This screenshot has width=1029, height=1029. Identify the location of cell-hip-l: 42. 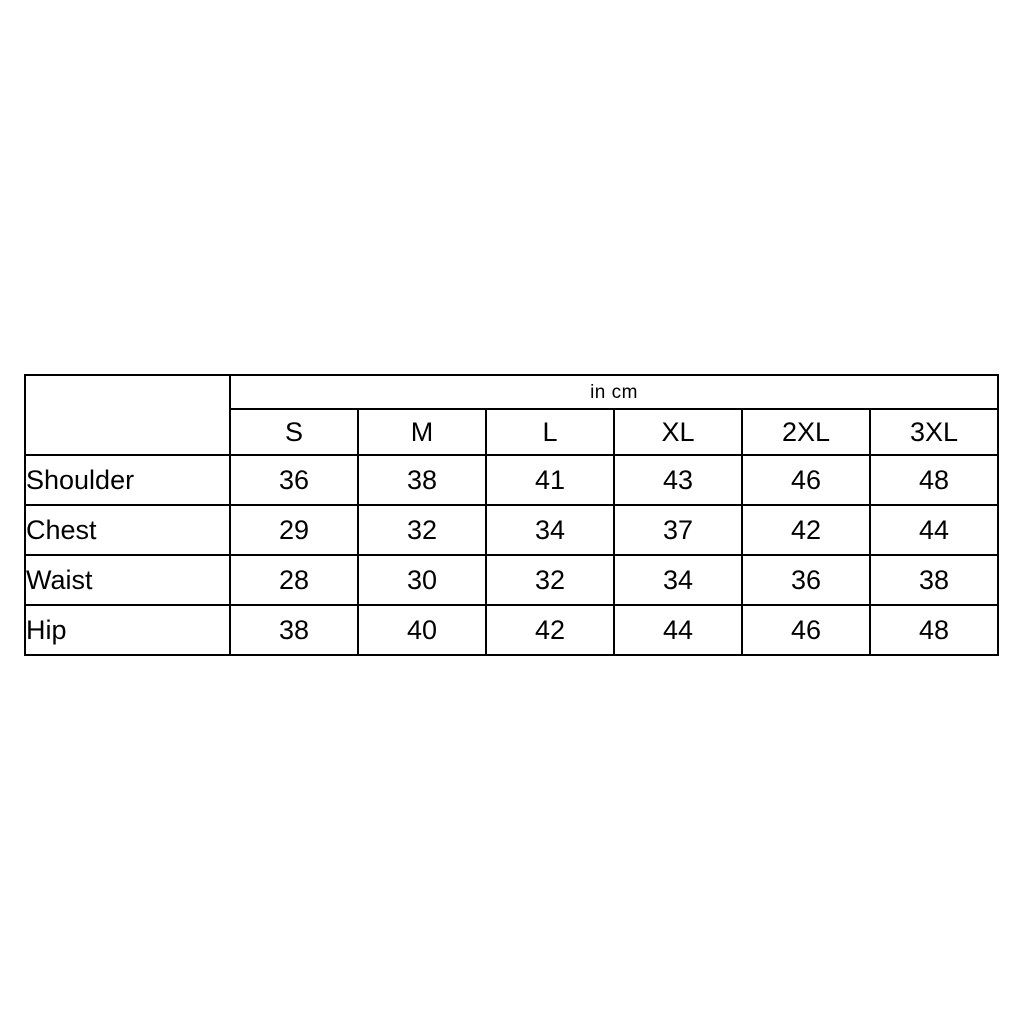
(550, 630).